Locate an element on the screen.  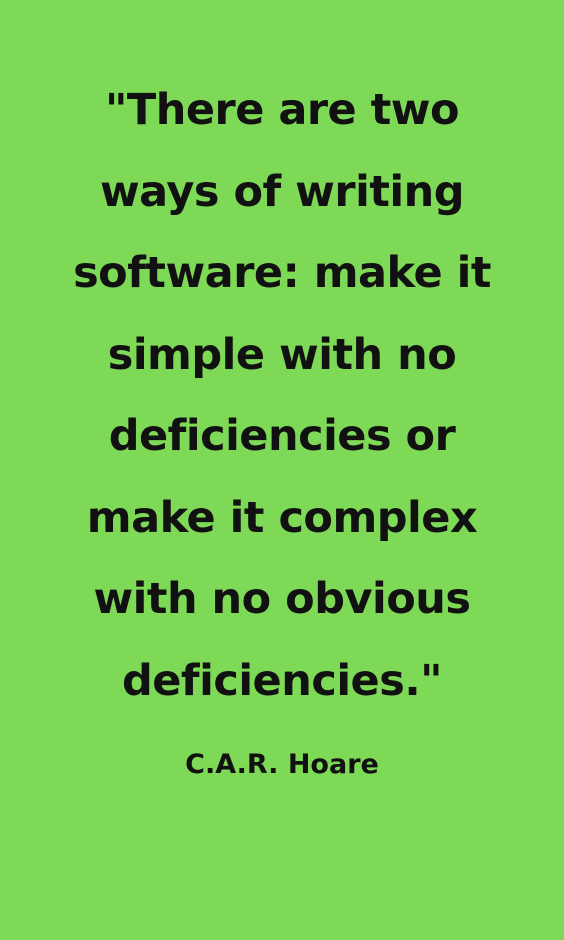
quote-line-3: software: make it is located at coordinates (282, 273).